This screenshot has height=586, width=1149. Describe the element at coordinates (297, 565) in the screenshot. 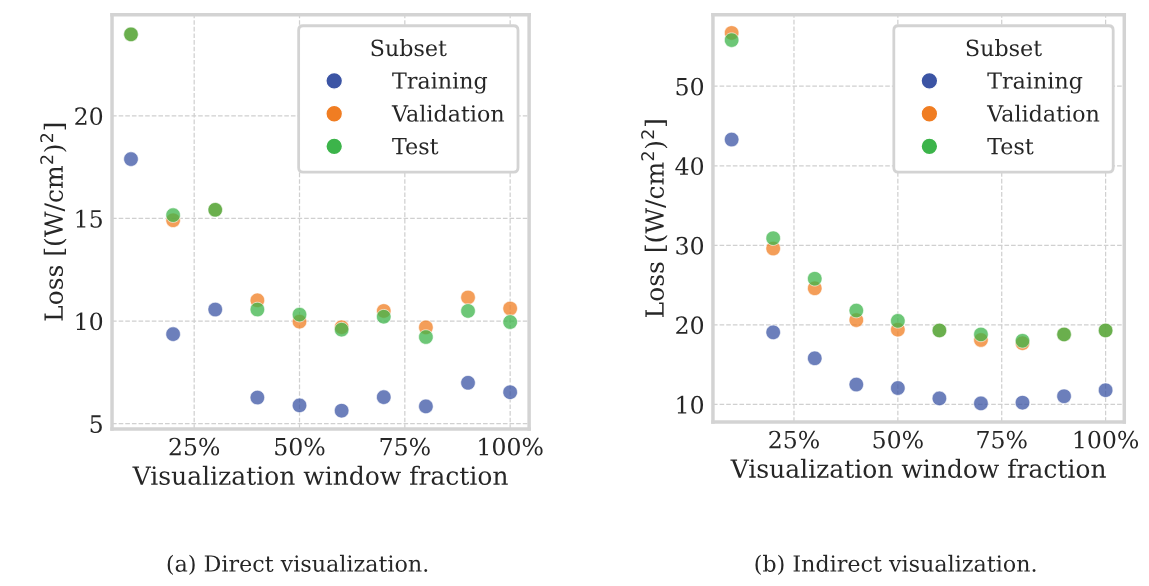

I see `text: (a) Direct visualization.` at that location.